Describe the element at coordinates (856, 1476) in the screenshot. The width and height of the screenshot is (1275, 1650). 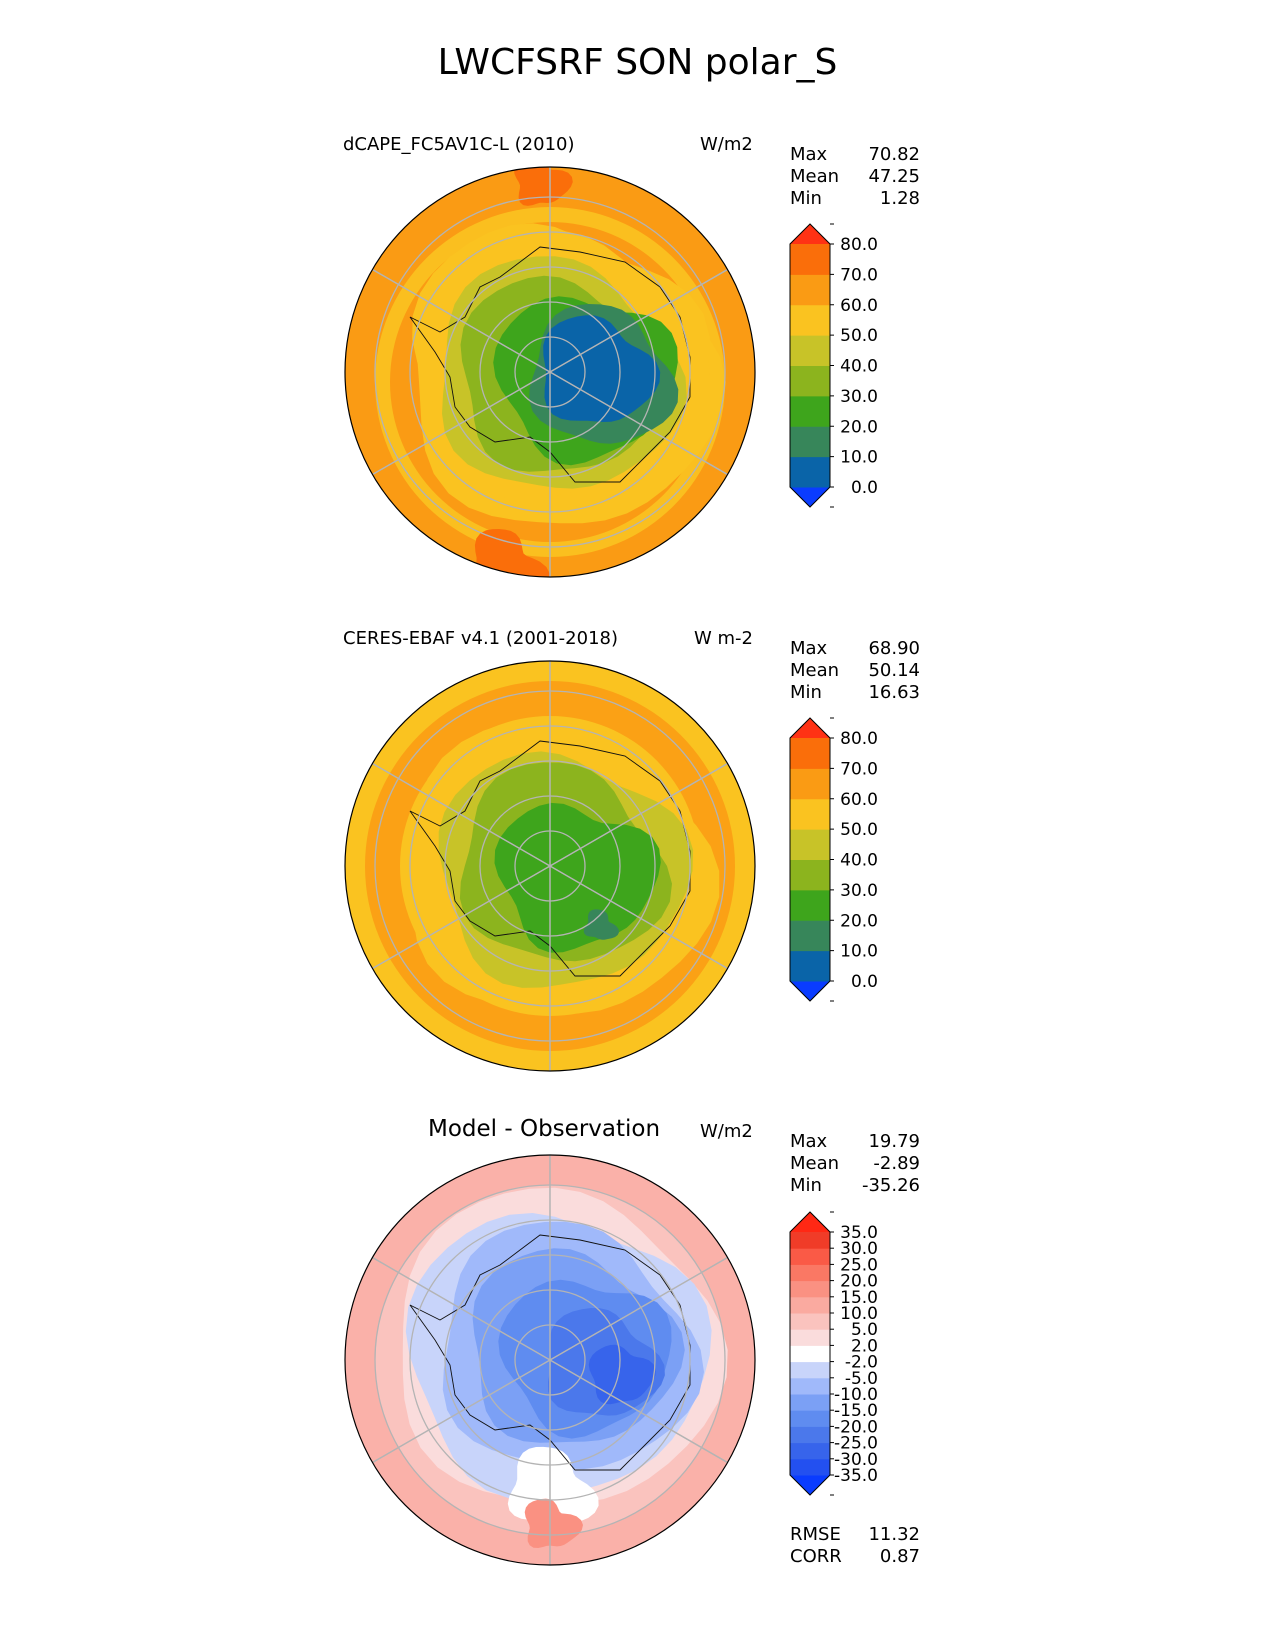
I see `colorbar-tick-label: -35.0` at that location.